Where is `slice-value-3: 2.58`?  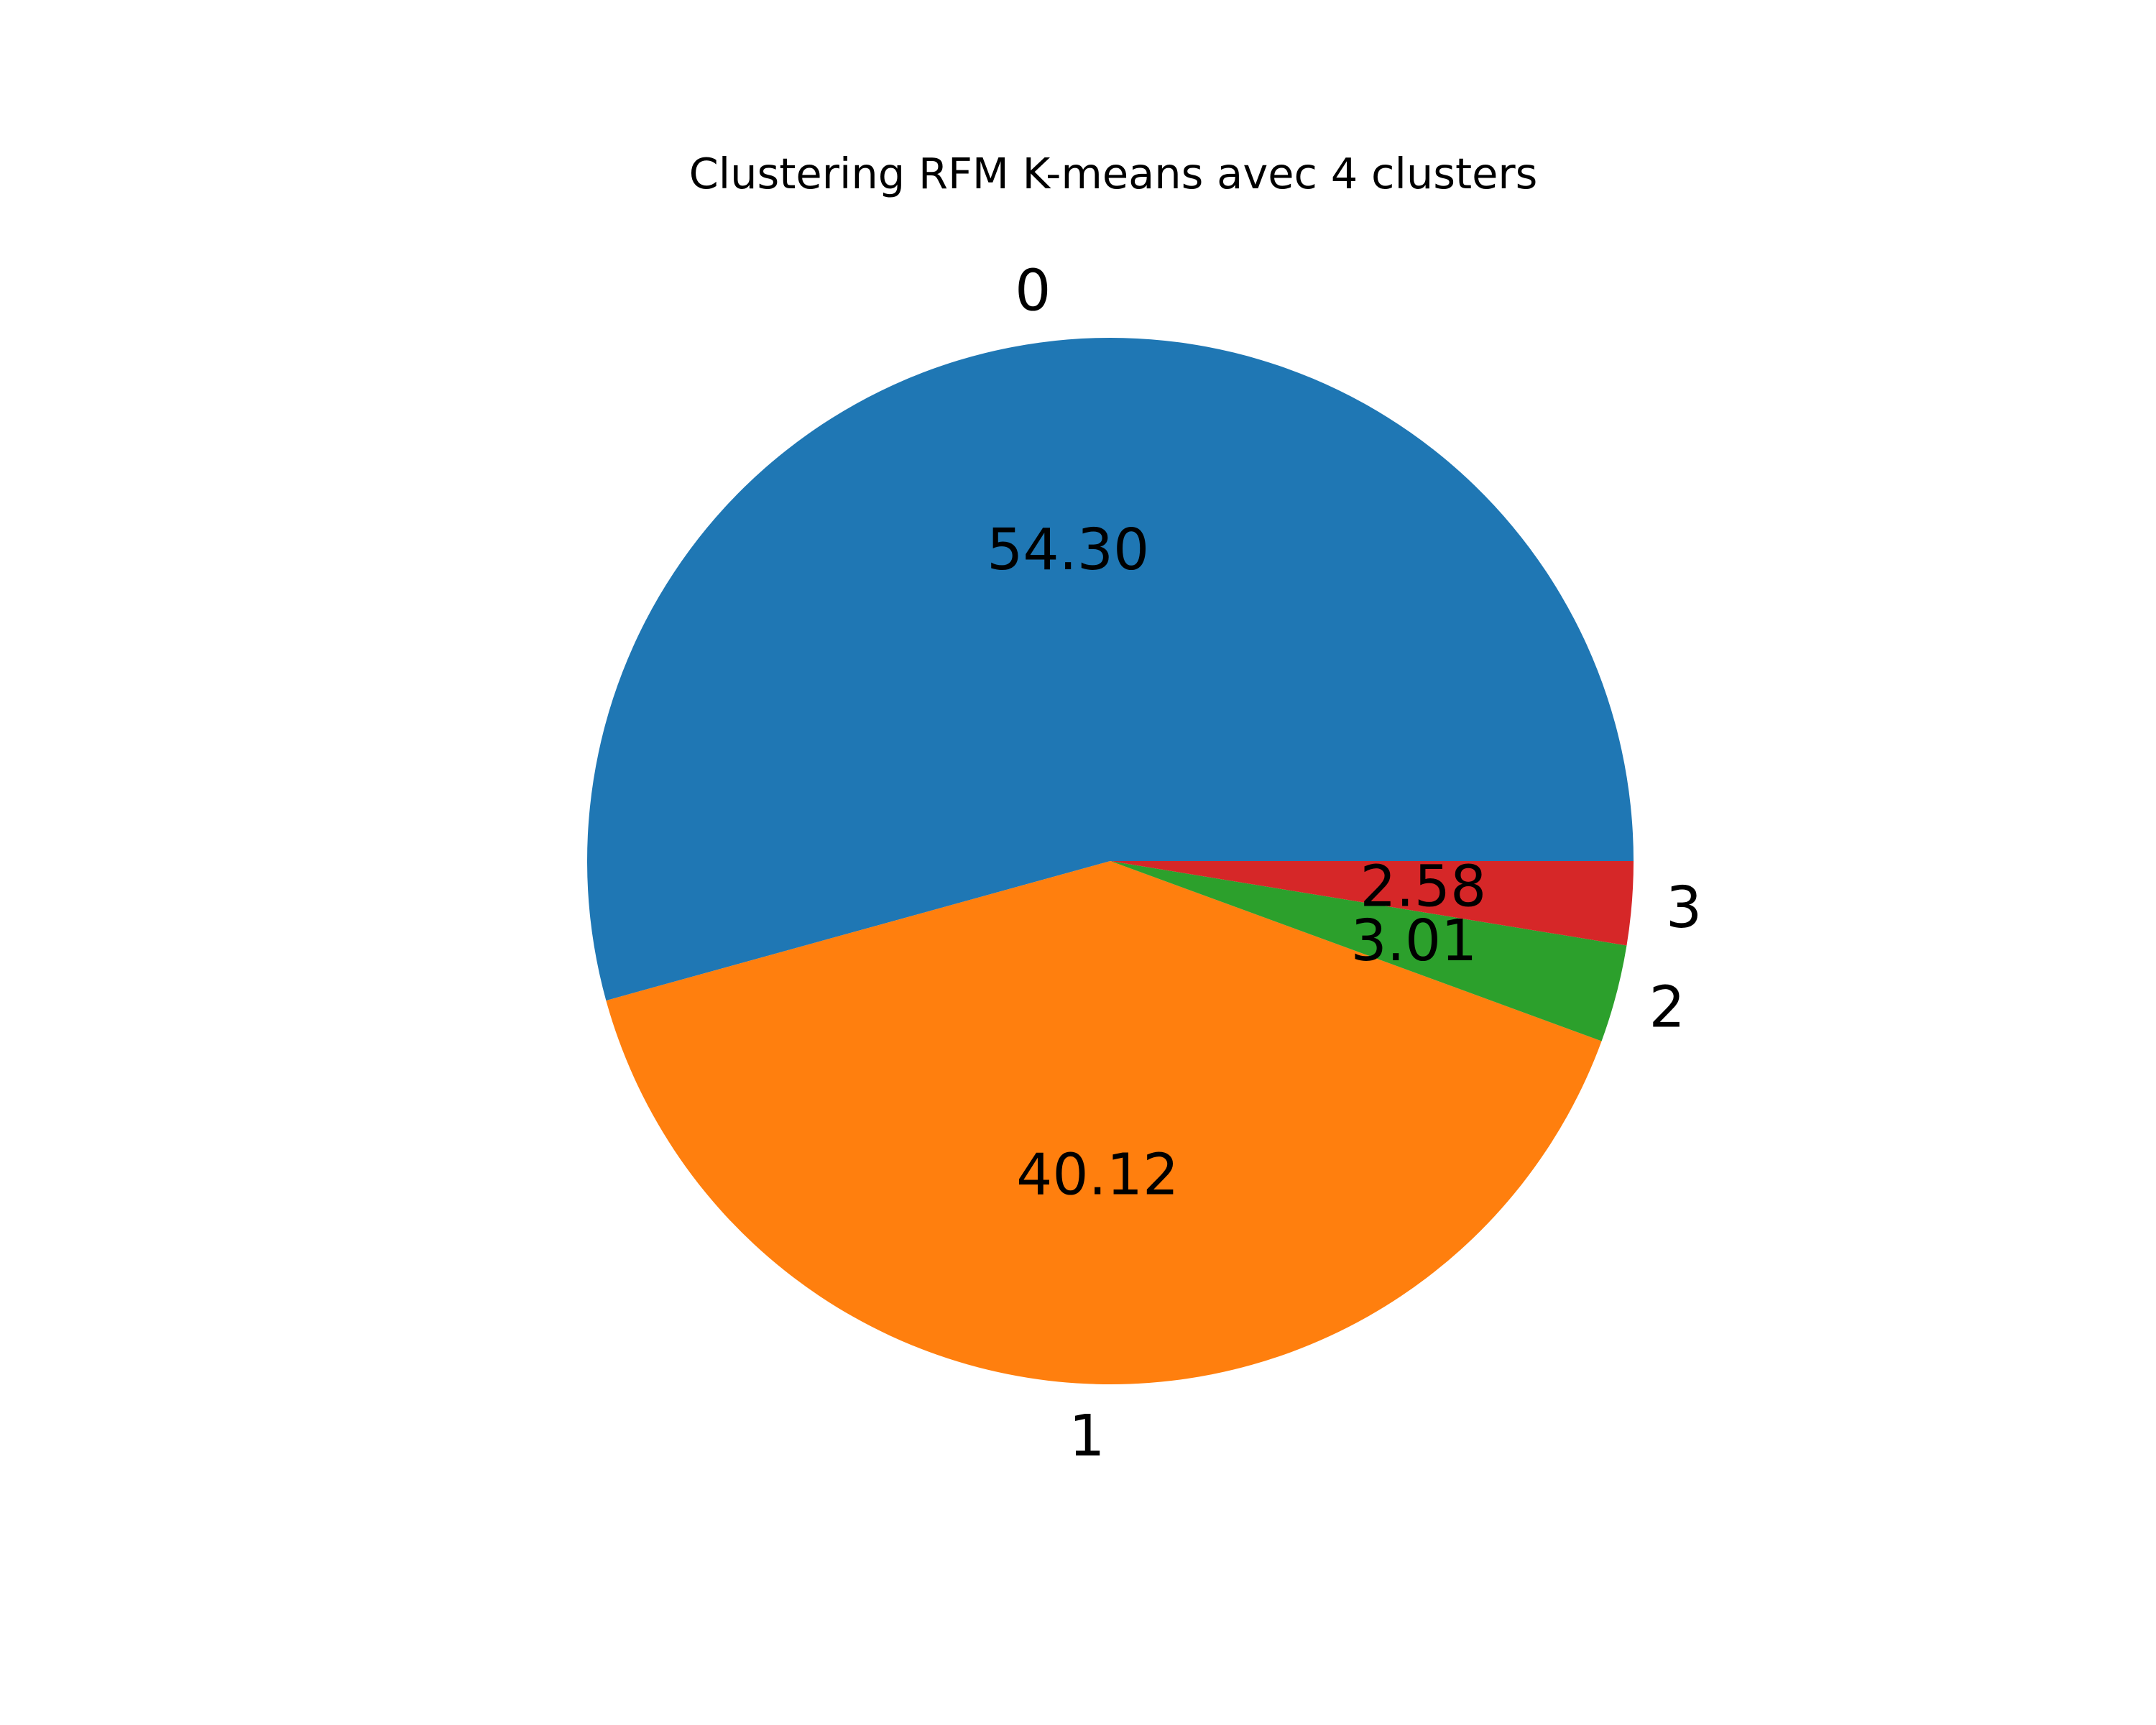
slice-value-3: 2.58 is located at coordinates (1423, 886).